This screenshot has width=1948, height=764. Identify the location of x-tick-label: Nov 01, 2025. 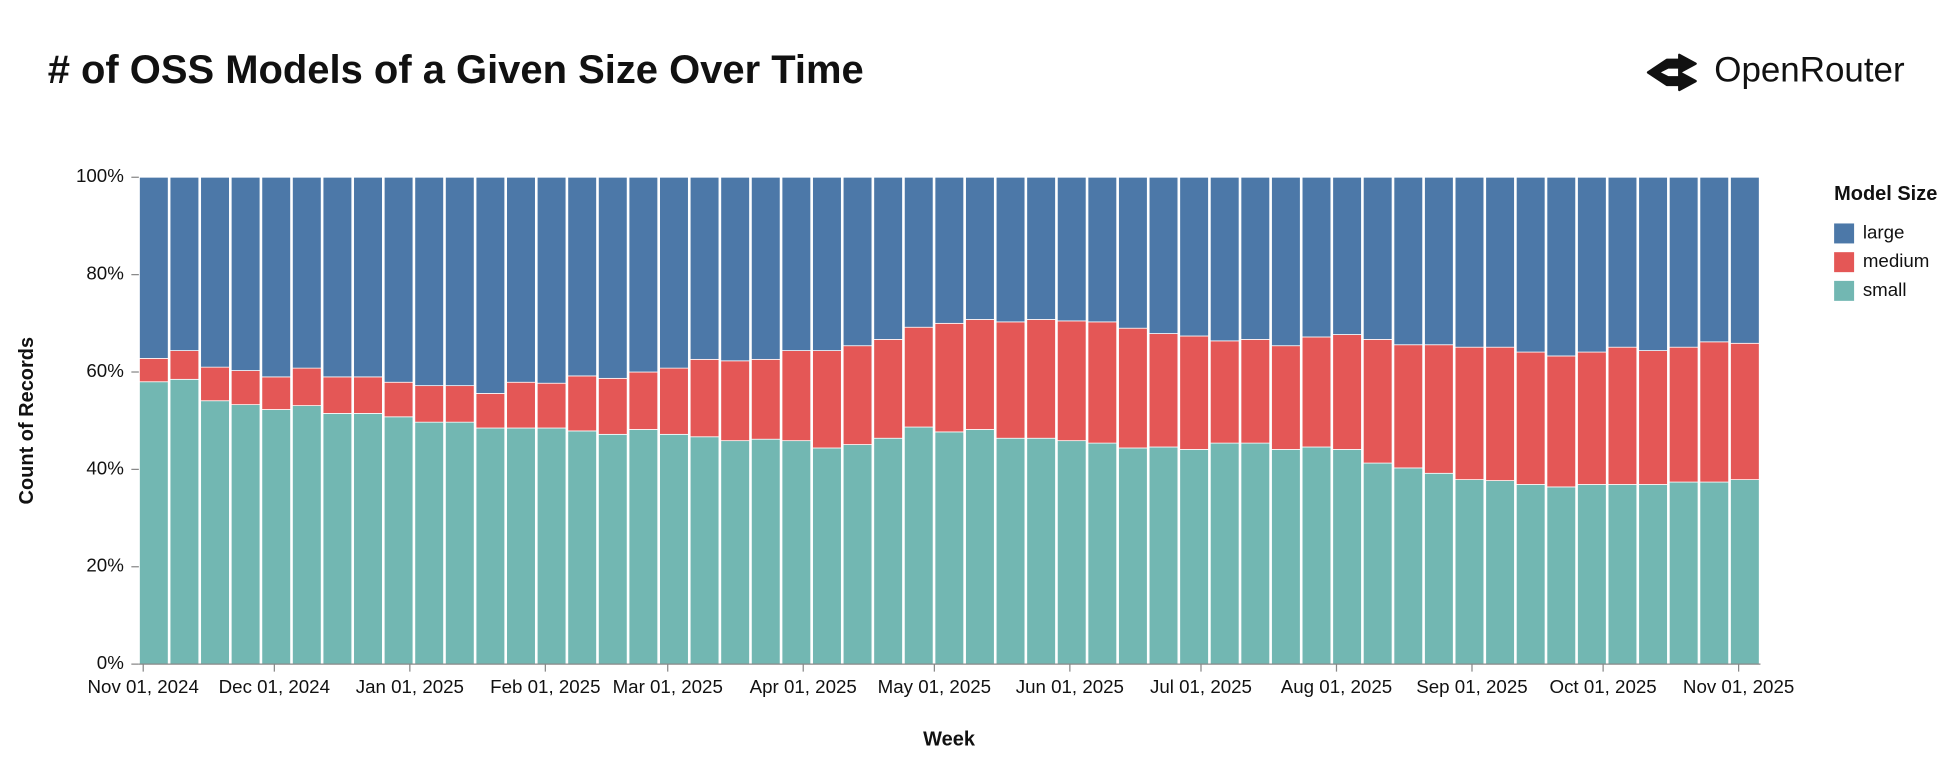
(1738, 686).